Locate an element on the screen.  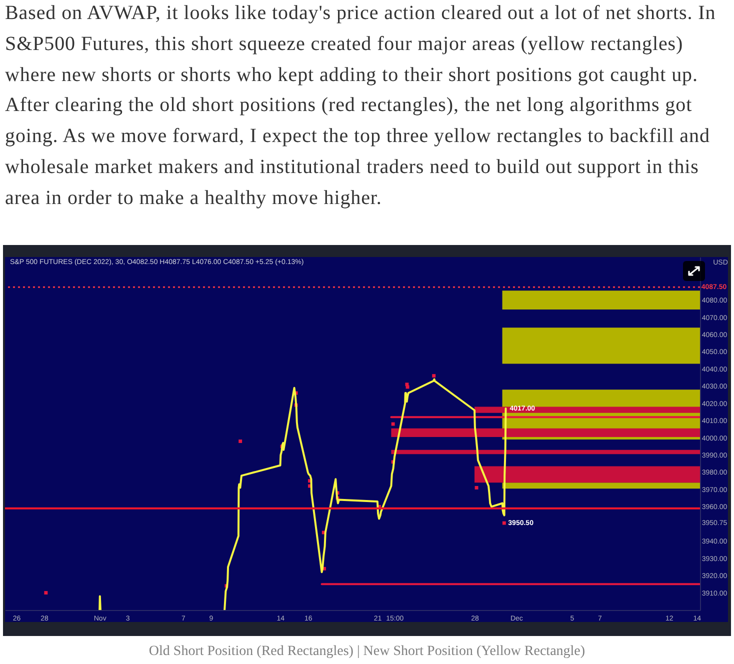
text: Old Short Position (Red Rectangles) | New Short Position (Yellow Rectangle) is located at coordinates (367, 652).